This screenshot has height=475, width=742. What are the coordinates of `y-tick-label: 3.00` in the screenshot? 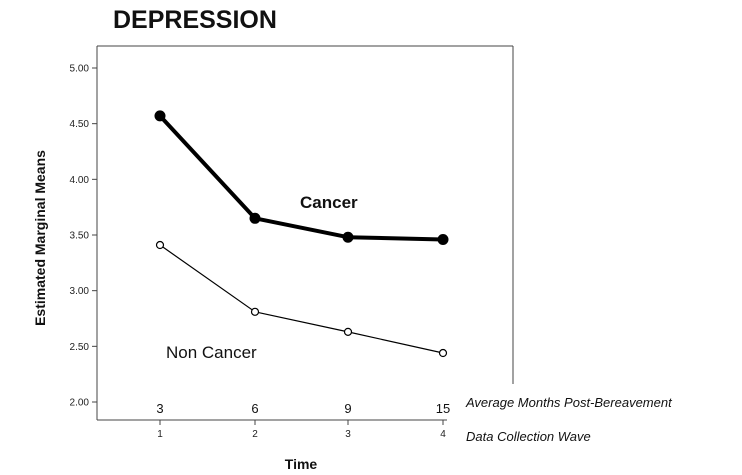 It's located at (80, 291).